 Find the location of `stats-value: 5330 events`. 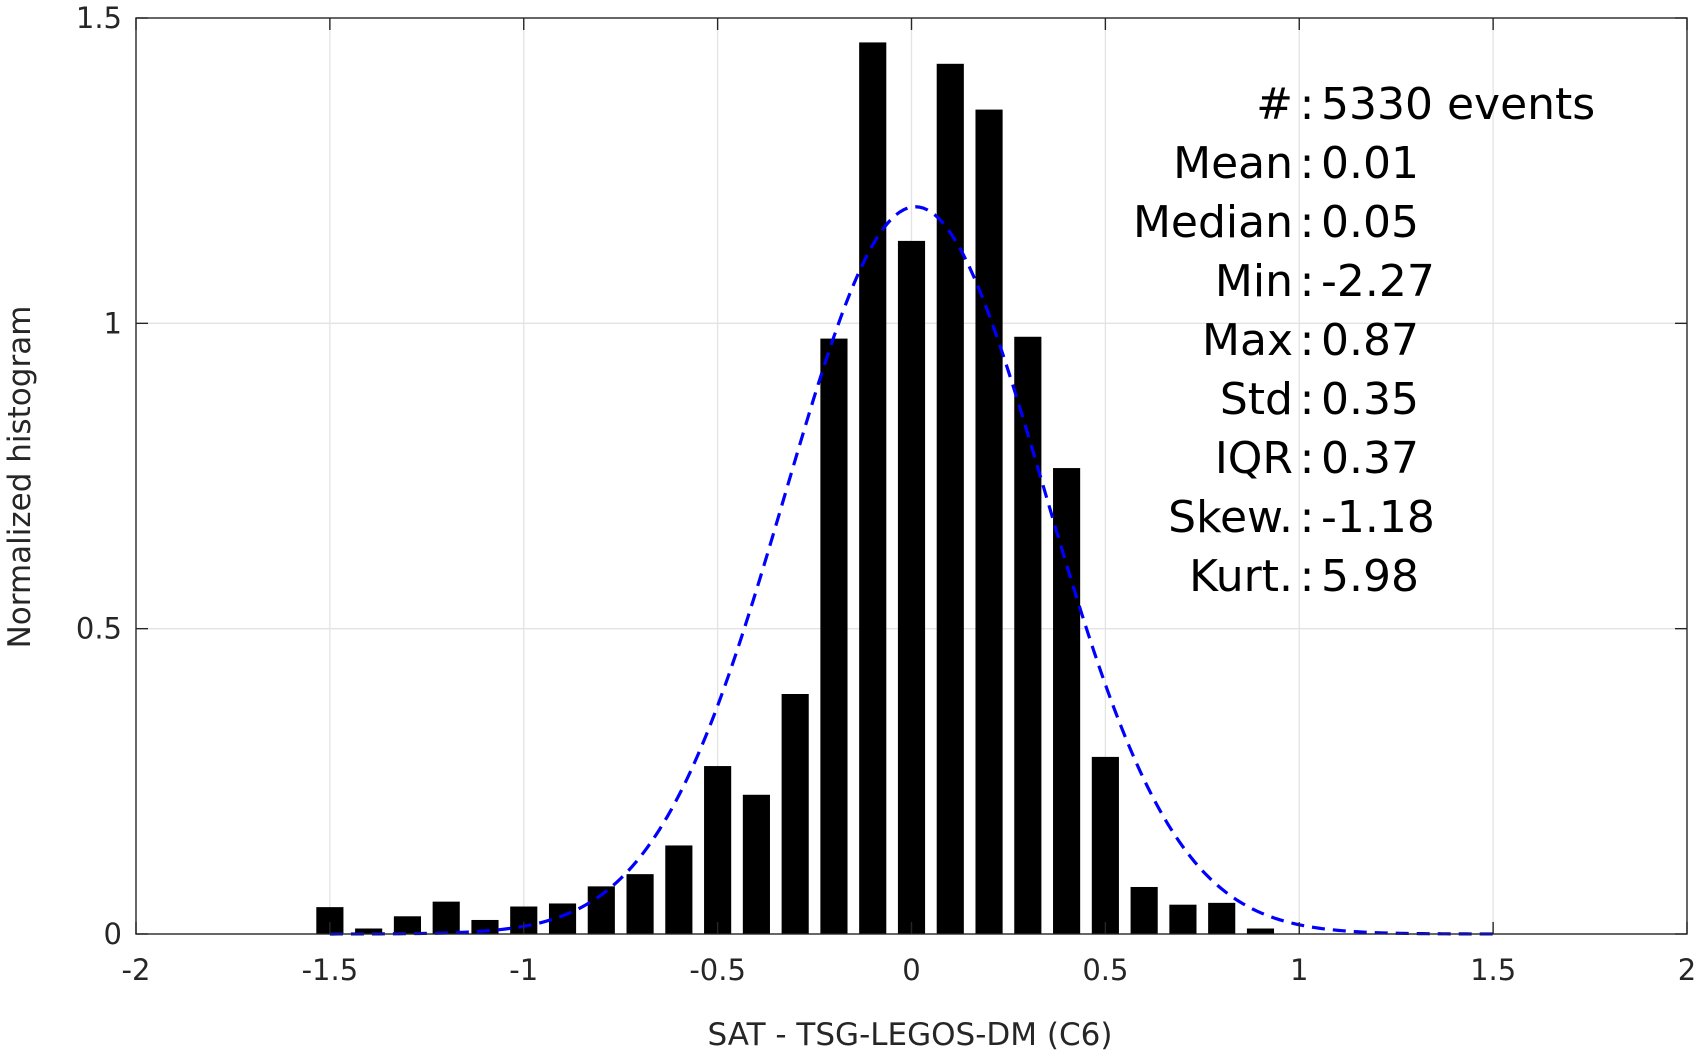

stats-value: 5330 events is located at coordinates (1458, 104).